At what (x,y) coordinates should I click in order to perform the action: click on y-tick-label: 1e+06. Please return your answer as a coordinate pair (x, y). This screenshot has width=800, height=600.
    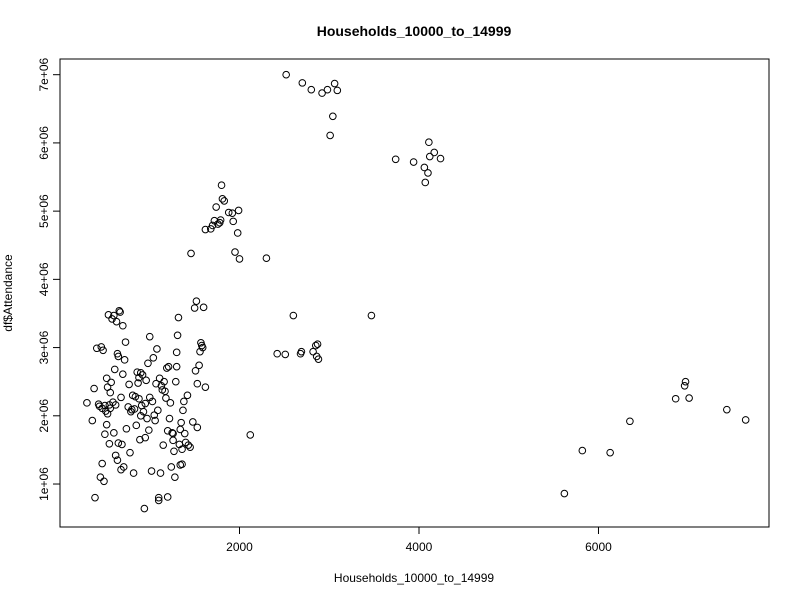
    Looking at the image, I should click on (44, 484).